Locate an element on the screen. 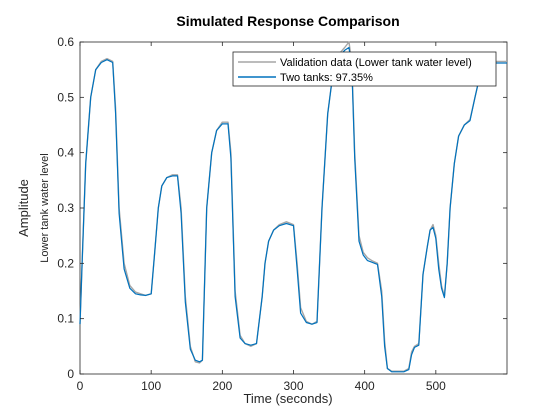 The image size is (560, 420). x-tick-label: 200 is located at coordinates (222, 386).